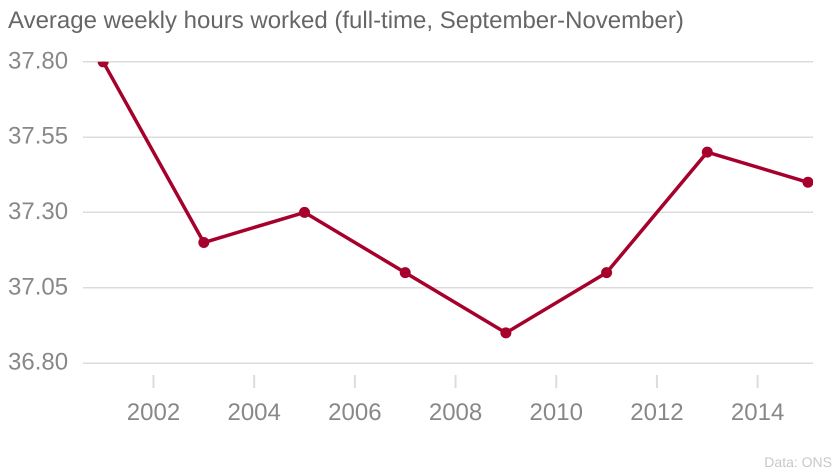 Image resolution: width=839 pixels, height=472 pixels. I want to click on x-tick-label: 2010, so click(556, 412).